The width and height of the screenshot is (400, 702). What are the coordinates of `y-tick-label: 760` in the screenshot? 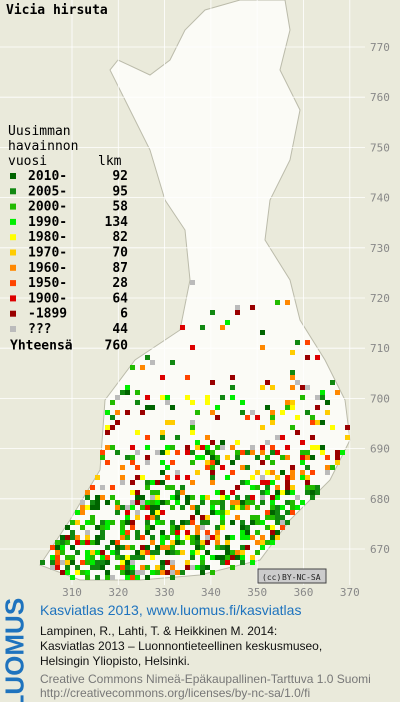 It's located at (380, 97).